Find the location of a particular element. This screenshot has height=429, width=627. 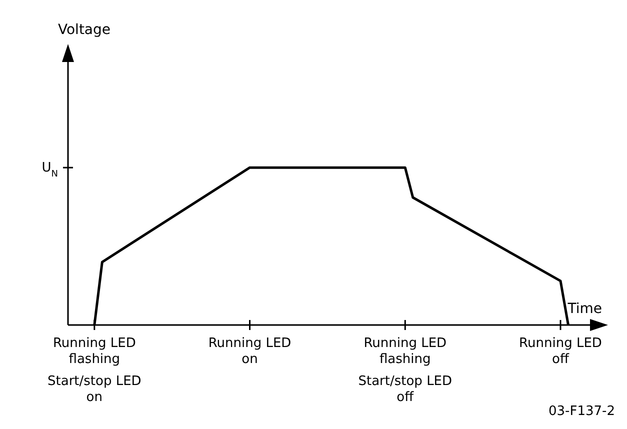

text: 03-F137-2 is located at coordinates (581, 411).